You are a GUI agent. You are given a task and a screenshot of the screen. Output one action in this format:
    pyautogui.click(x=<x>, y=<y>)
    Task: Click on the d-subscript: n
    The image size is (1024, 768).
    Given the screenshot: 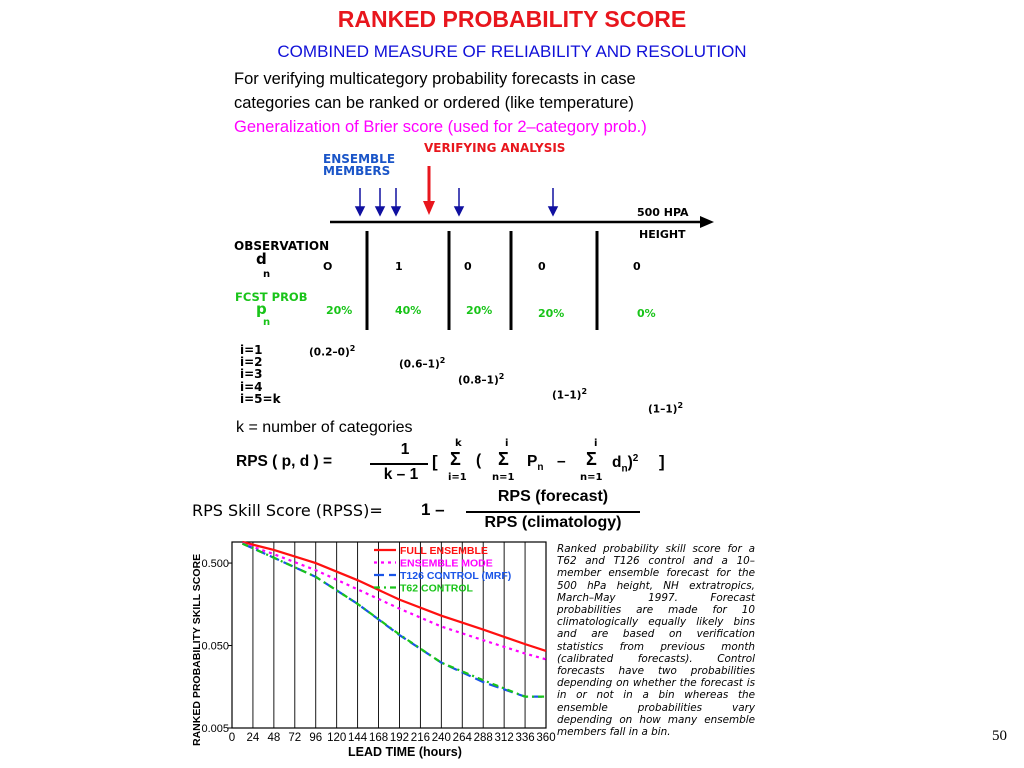 What is the action you would take?
    pyautogui.click(x=267, y=274)
    